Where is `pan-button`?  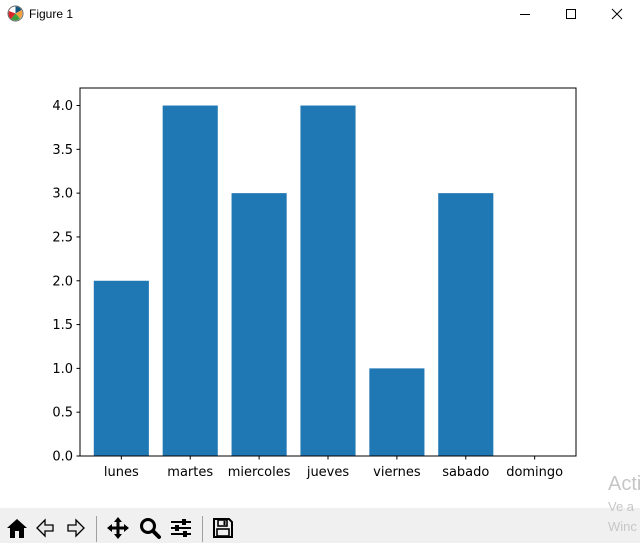
pan-button is located at coordinates (118, 528).